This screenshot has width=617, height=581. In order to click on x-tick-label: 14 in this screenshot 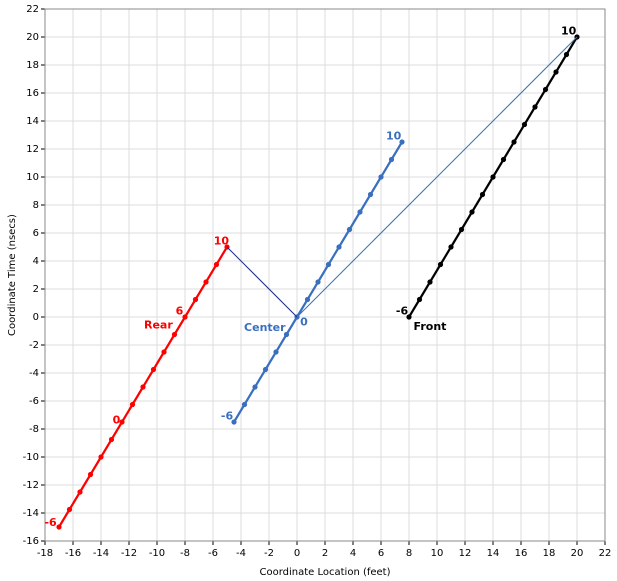, I will do `click(493, 553)`.